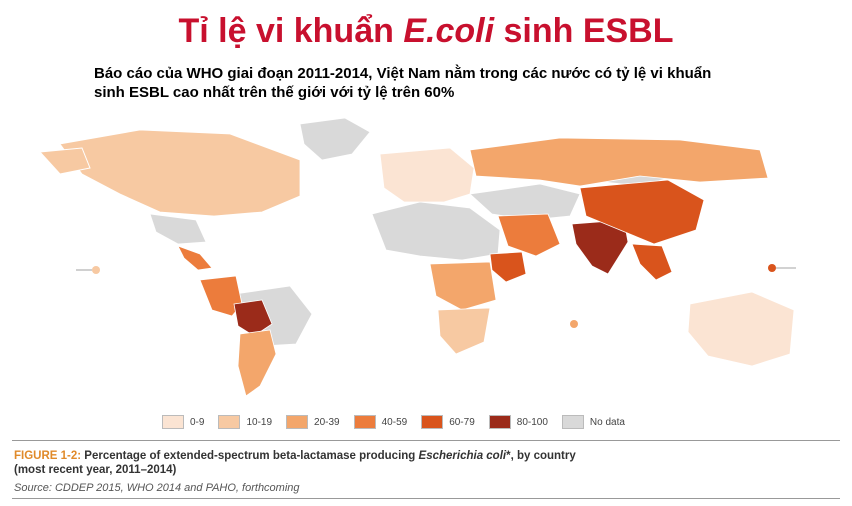  What do you see at coordinates (642, 212) in the screenshot?
I see `region-china` at bounding box center [642, 212].